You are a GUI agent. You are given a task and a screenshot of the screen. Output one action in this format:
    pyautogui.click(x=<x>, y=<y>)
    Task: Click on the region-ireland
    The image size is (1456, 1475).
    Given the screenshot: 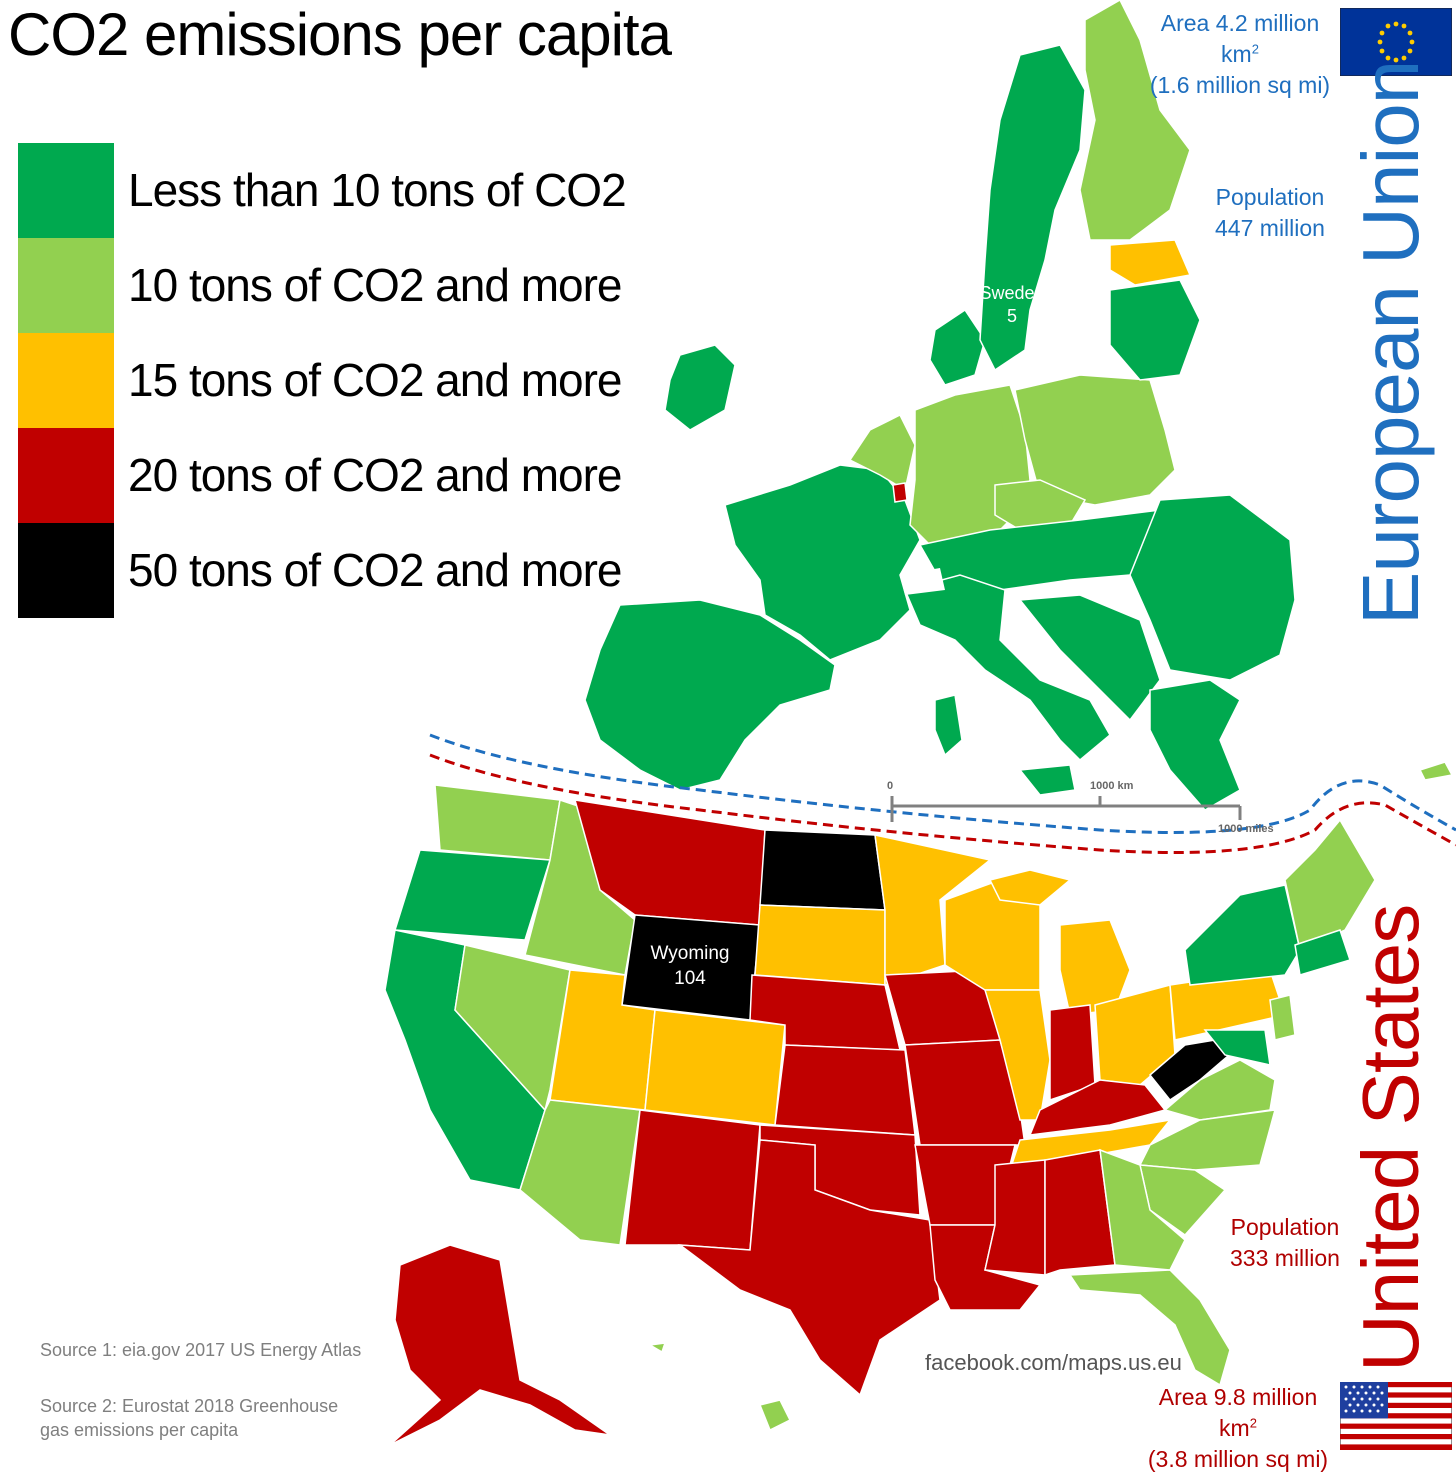 What is the action you would take?
    pyautogui.click(x=700, y=387)
    